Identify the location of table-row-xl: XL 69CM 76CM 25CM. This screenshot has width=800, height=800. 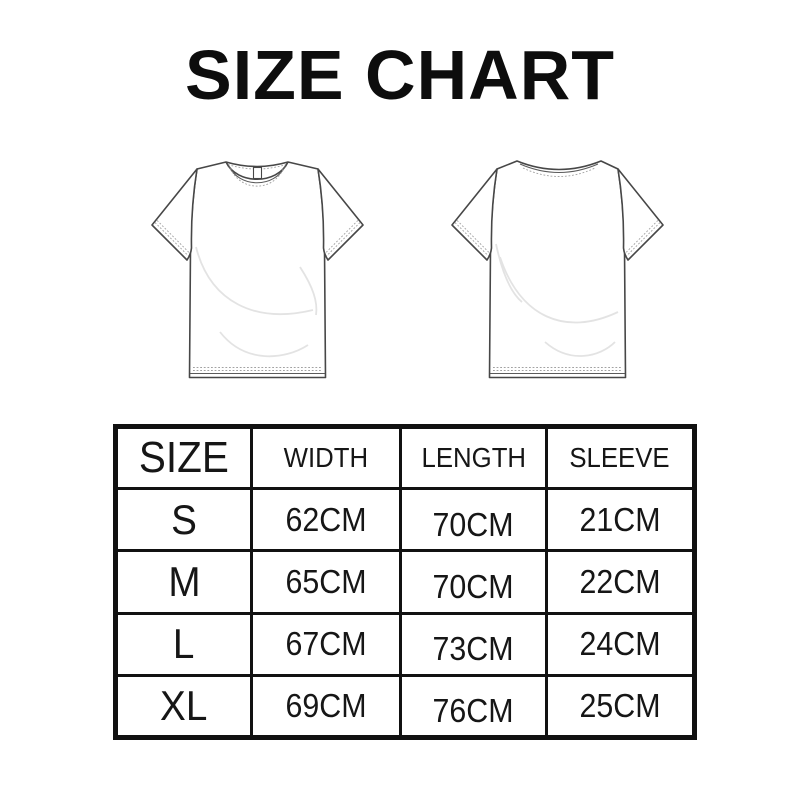
(405, 706).